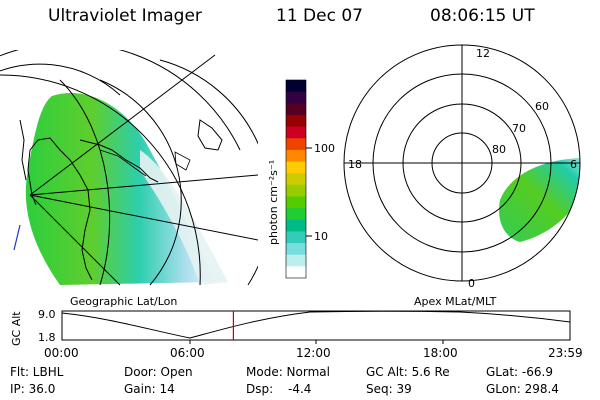  I want to click on altitude-plot-frame, so click(316, 325).